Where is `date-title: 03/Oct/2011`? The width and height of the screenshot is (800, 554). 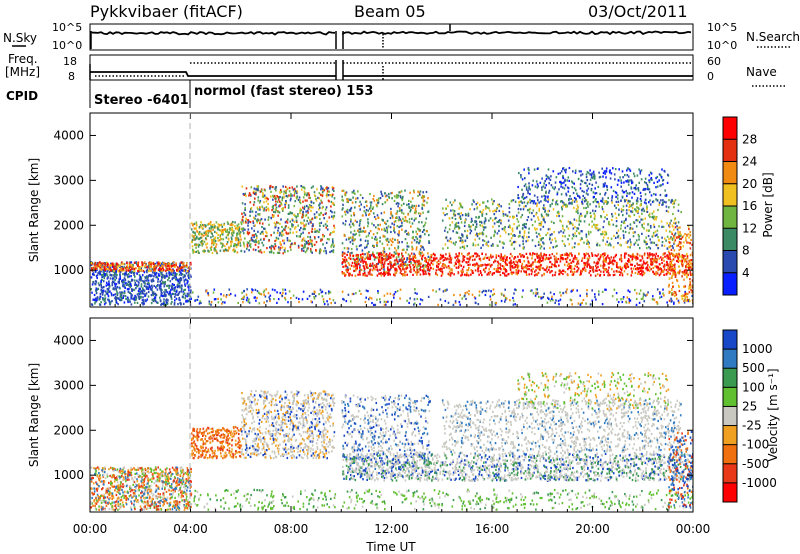 date-title: 03/Oct/2011 is located at coordinates (638, 11).